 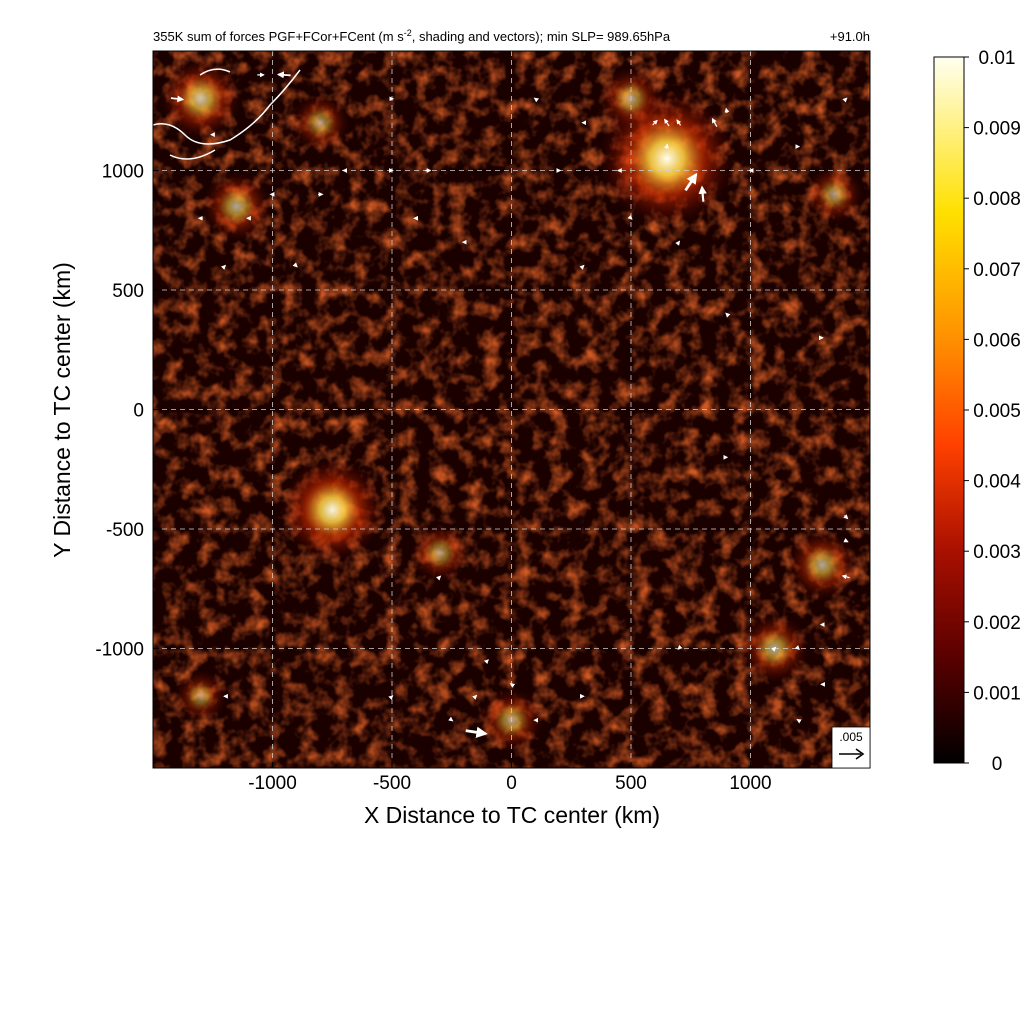 What do you see at coordinates (127, 411) in the screenshot?
I see `y-axis: 1000 500 0 -500 -1000` at bounding box center [127, 411].